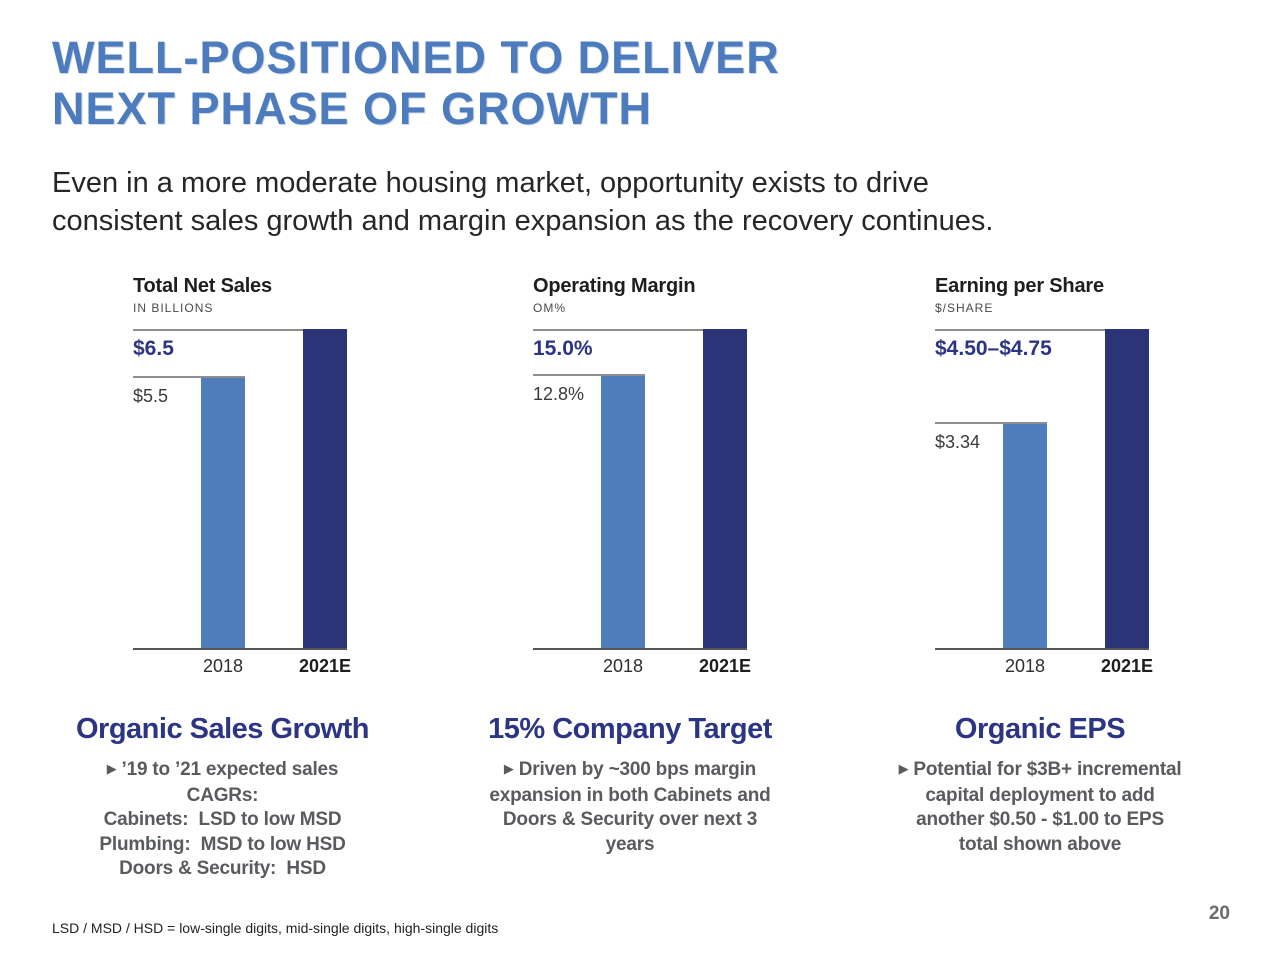  What do you see at coordinates (549, 308) in the screenshot?
I see `chart-unit: OM%` at bounding box center [549, 308].